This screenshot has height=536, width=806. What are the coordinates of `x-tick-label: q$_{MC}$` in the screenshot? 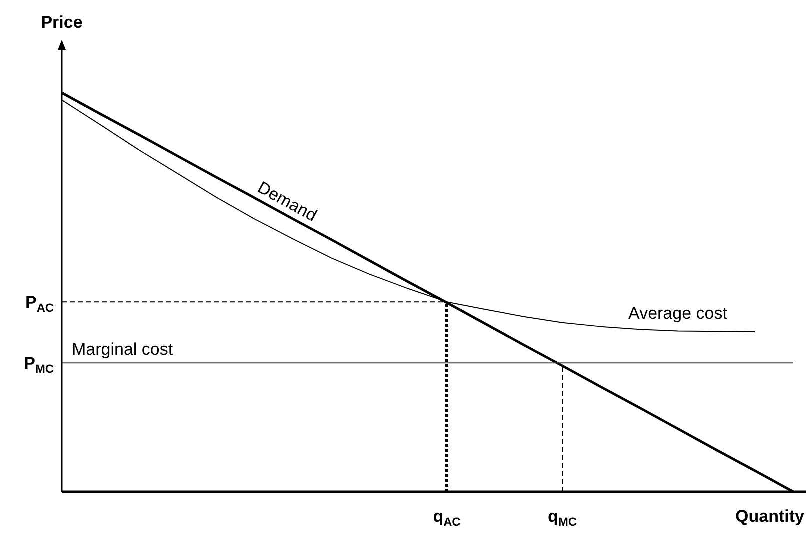 It's located at (563, 518).